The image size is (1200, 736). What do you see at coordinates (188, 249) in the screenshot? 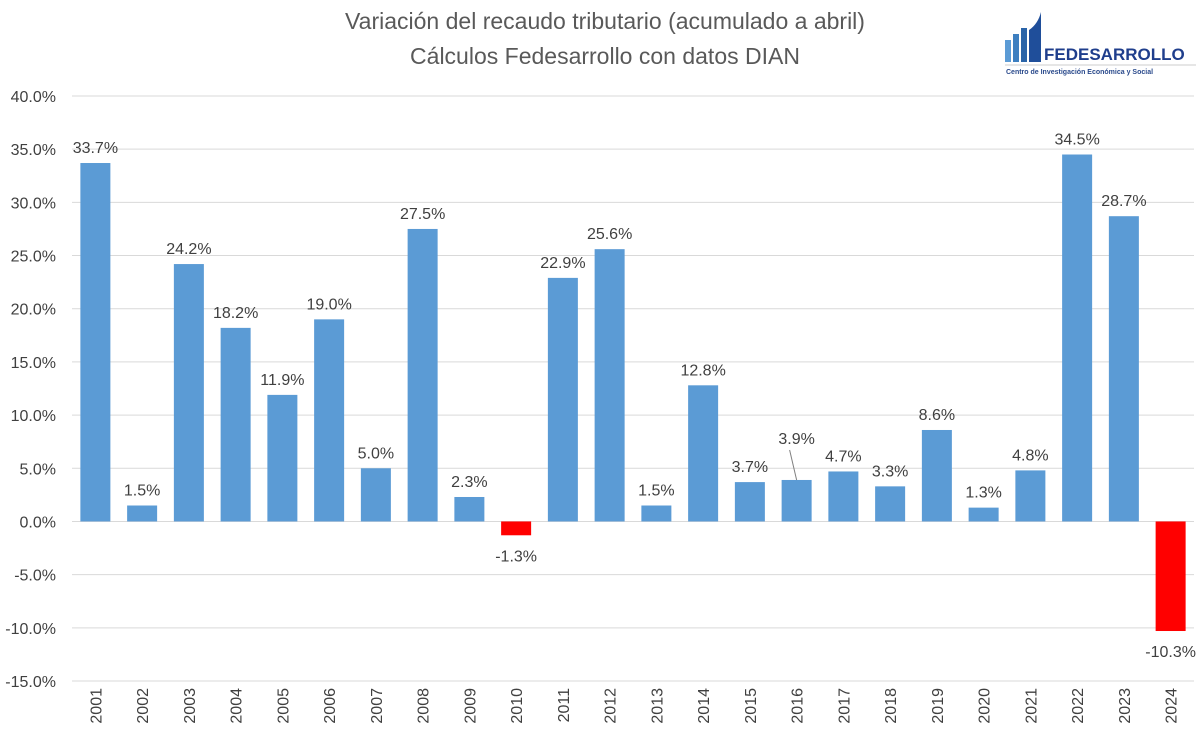
I see `data-label: 24.2%` at bounding box center [188, 249].